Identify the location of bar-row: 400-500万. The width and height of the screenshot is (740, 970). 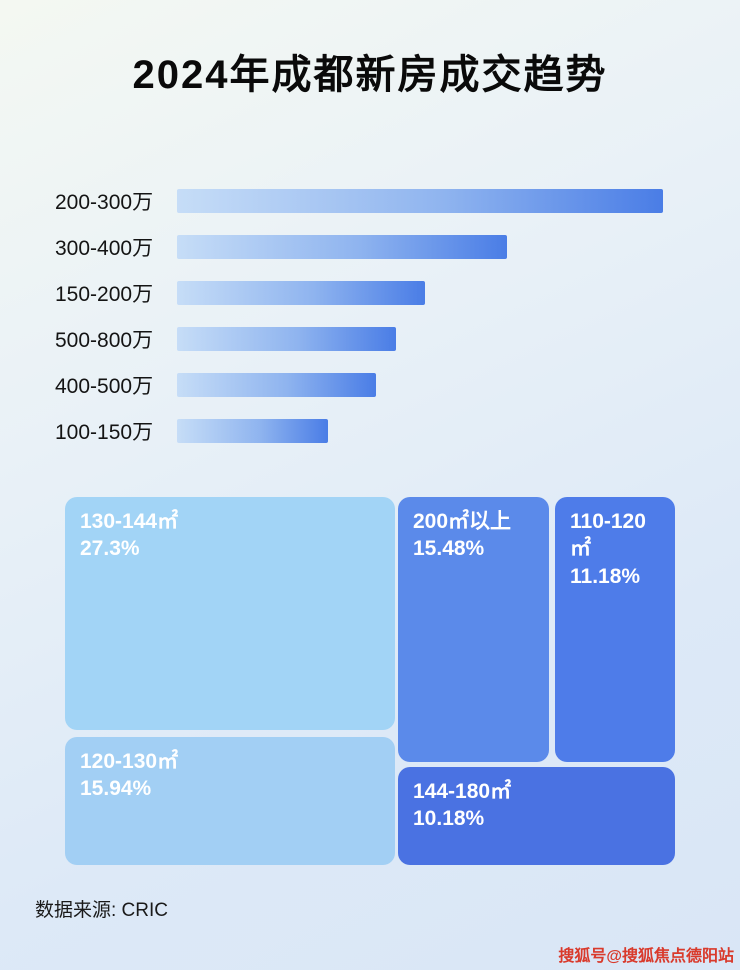
(370, 385).